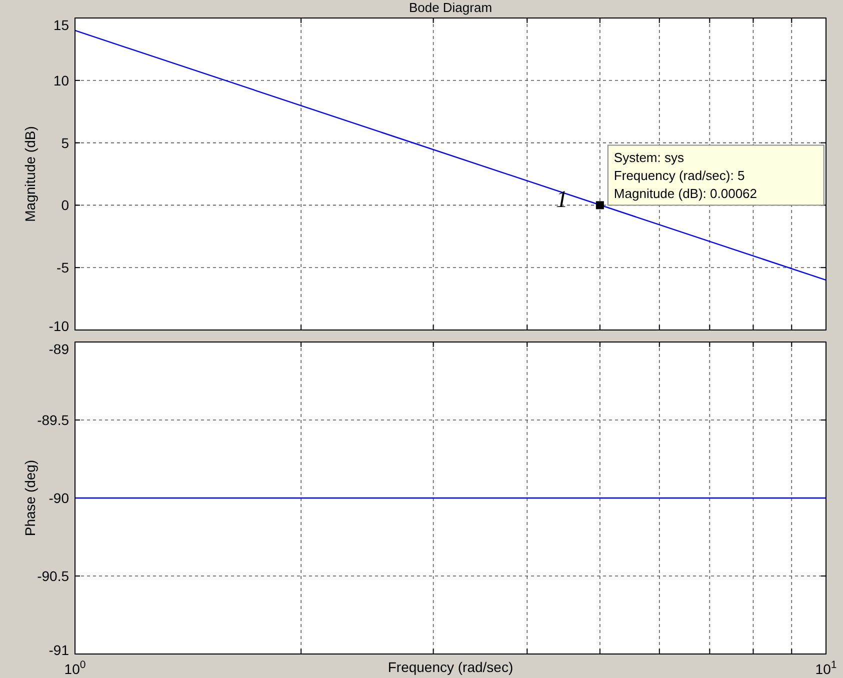  What do you see at coordinates (826, 668) in the screenshot?
I see `x-tick-label: 10$^{1}$` at bounding box center [826, 668].